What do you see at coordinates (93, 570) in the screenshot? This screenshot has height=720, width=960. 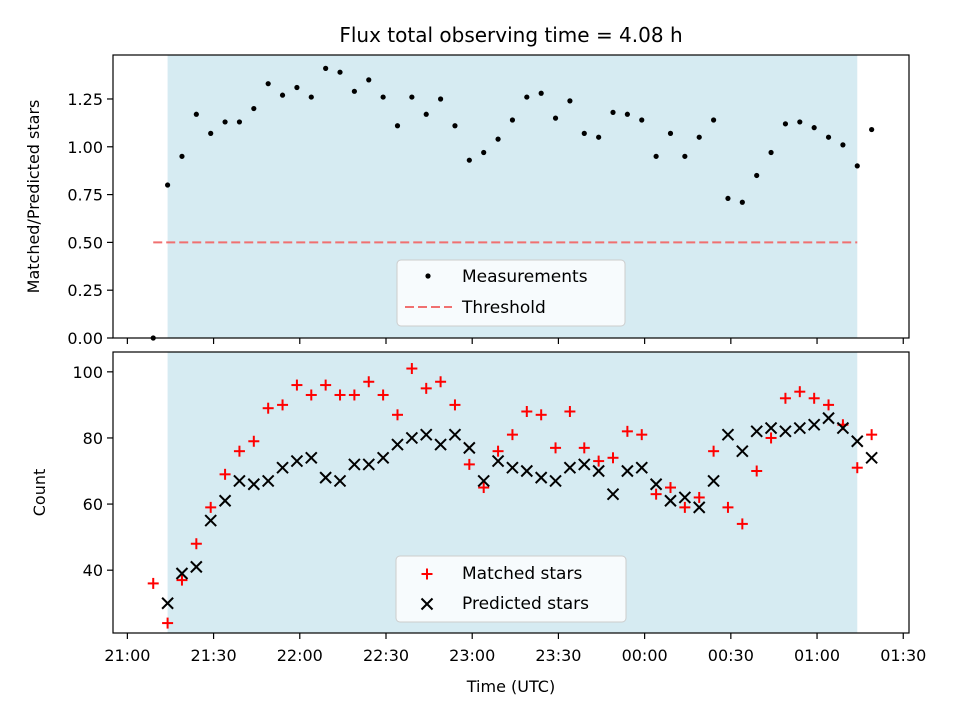 I see `bottom-y-tick-label: 40` at bounding box center [93, 570].